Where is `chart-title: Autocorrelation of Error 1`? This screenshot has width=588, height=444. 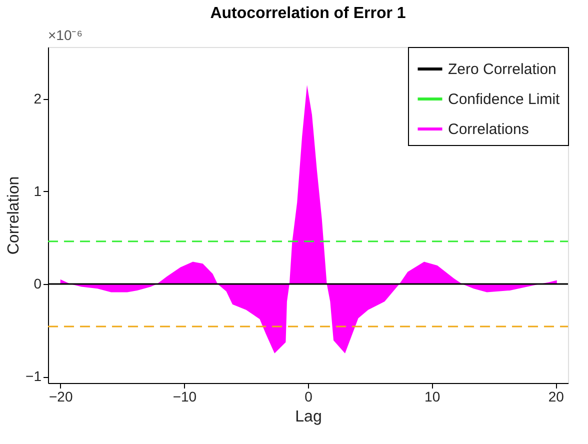 chart-title: Autocorrelation of Error 1 is located at coordinates (308, 13).